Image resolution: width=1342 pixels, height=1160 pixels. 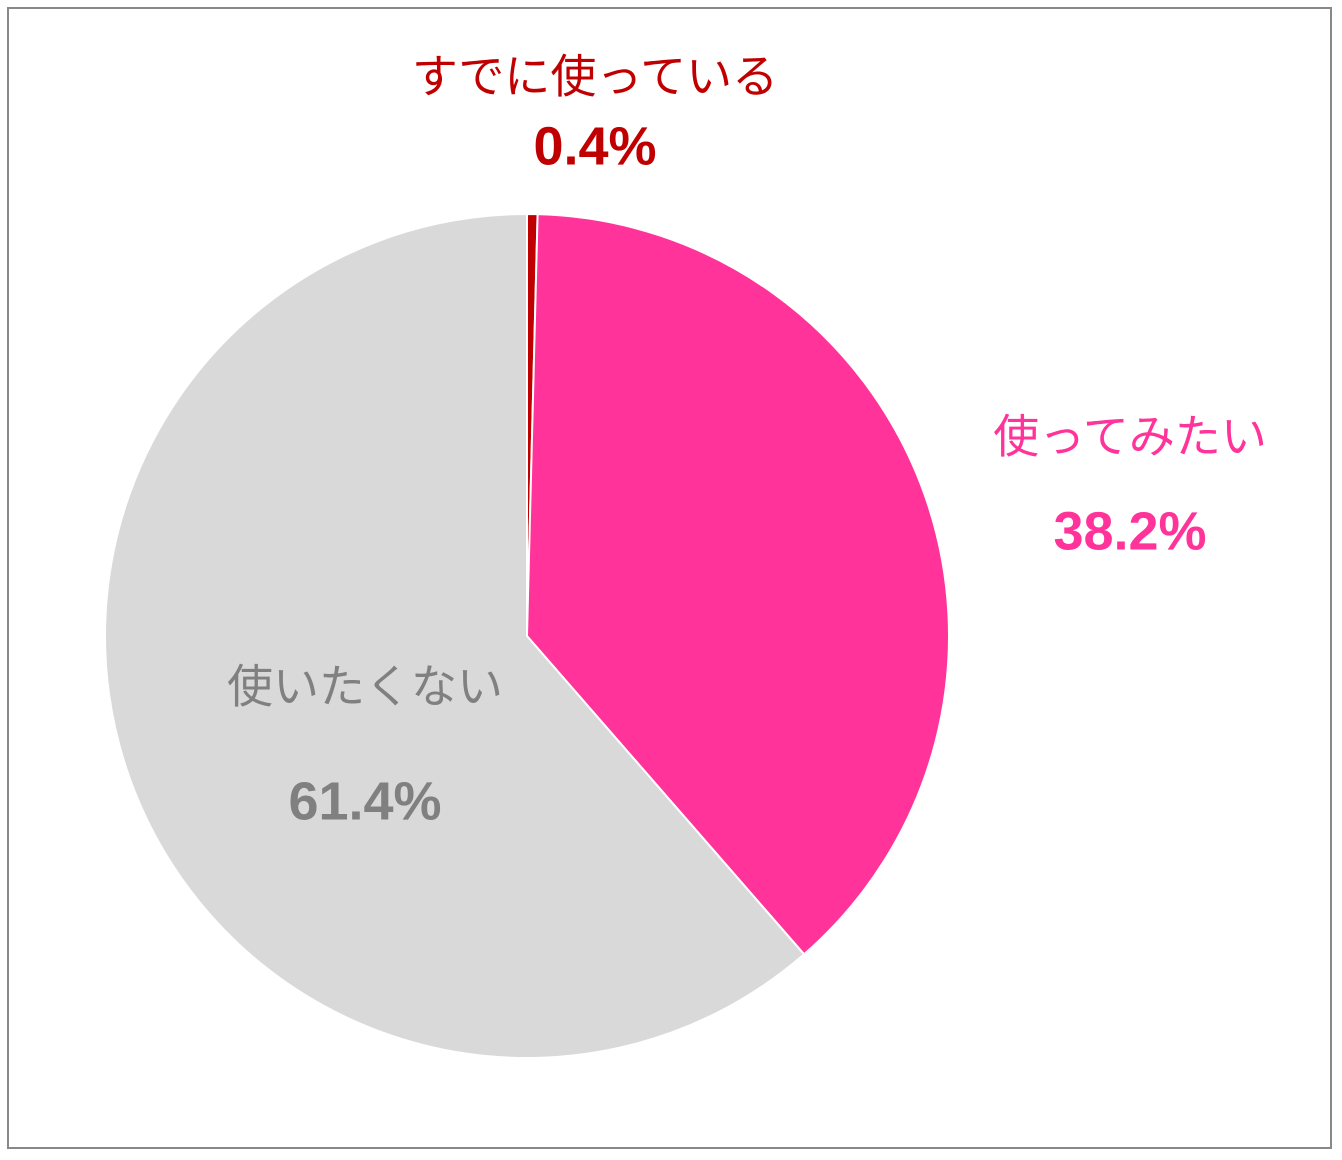 I want to click on value-label: 61.4%, so click(x=364, y=801).